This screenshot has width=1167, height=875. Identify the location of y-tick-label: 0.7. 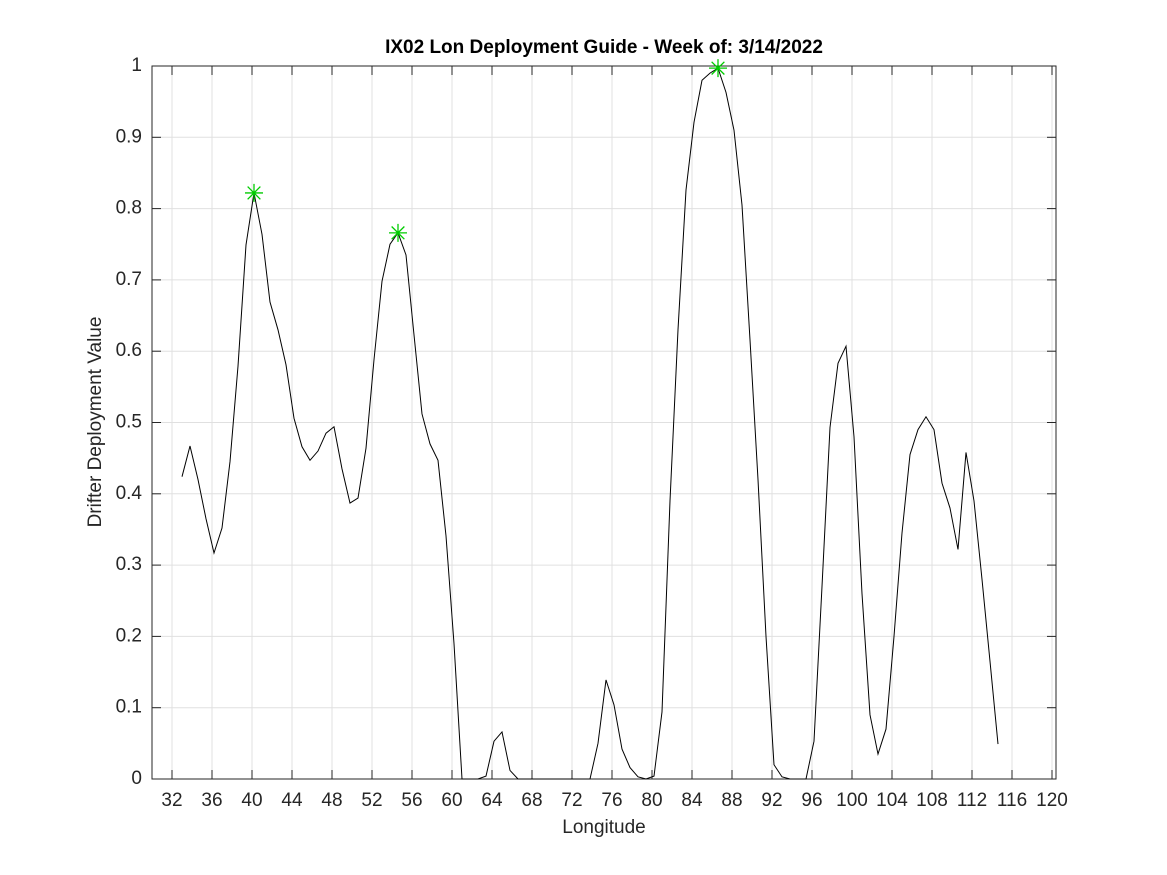
(129, 279).